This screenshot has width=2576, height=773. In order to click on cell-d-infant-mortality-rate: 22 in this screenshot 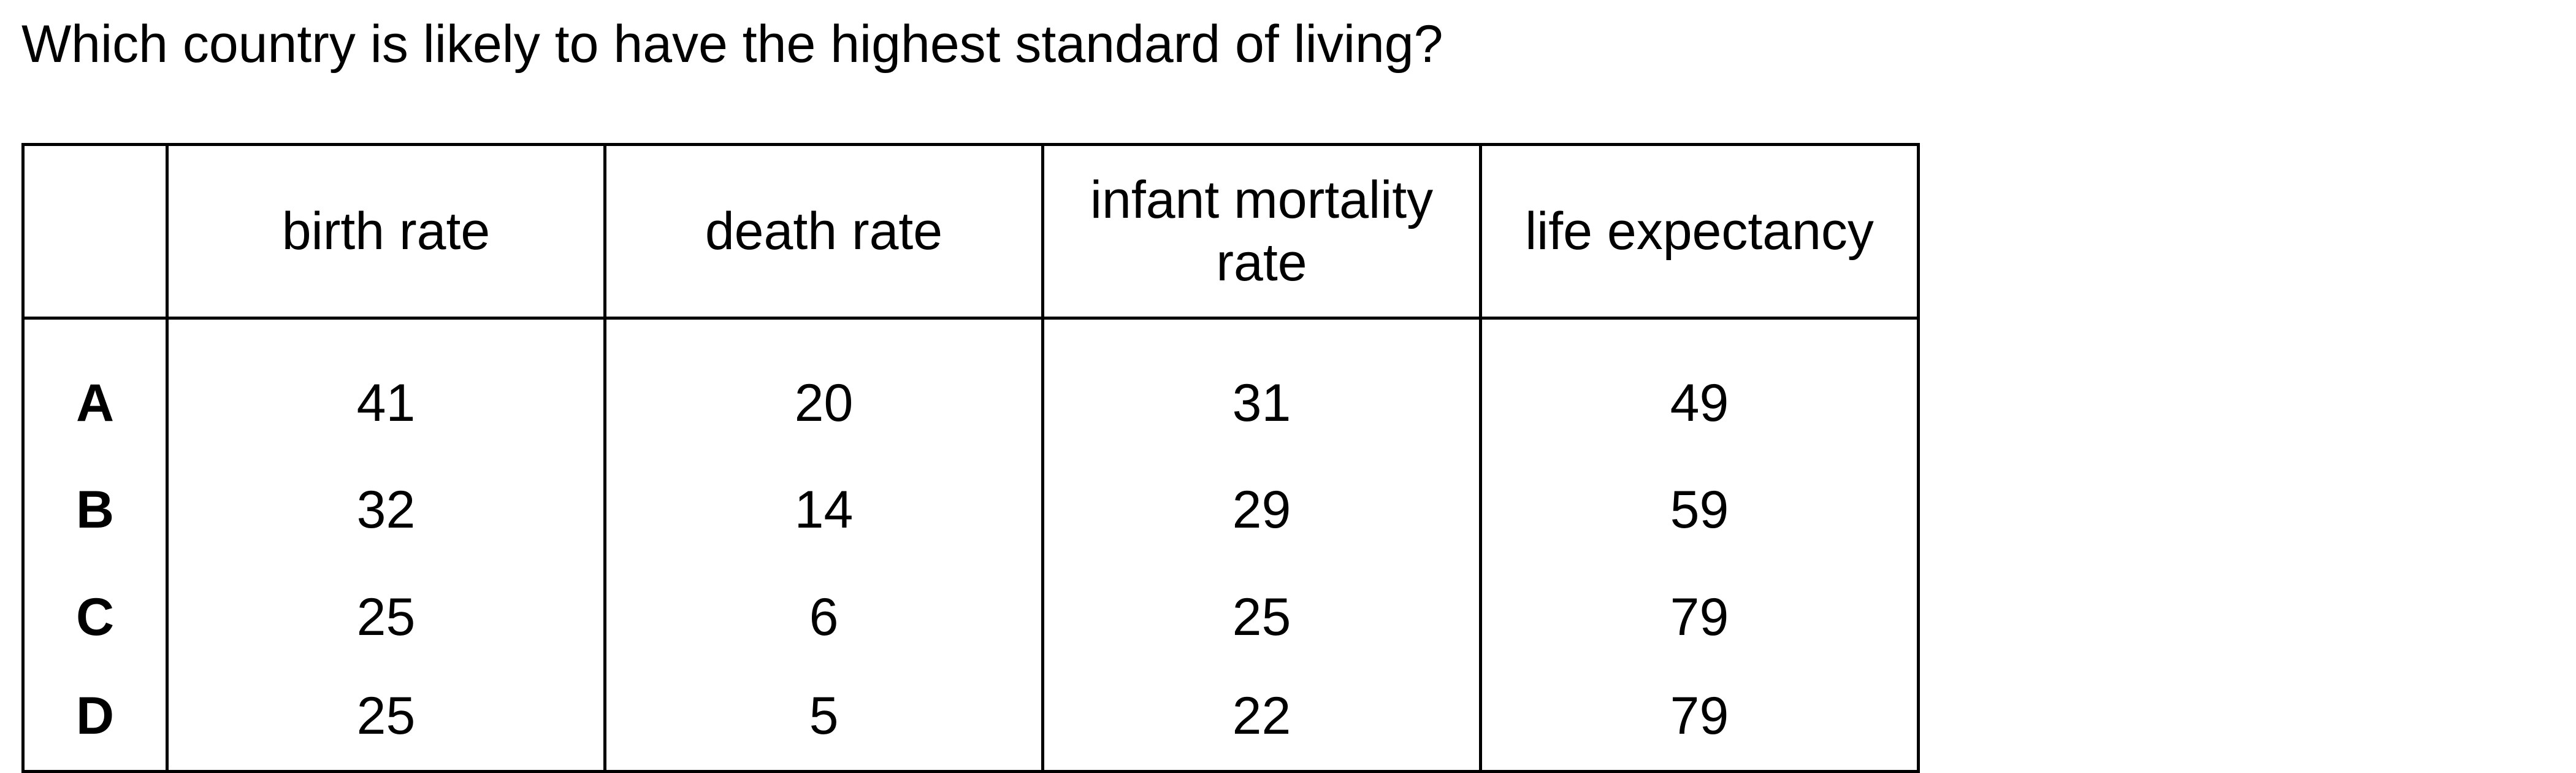, I will do `click(1262, 721)`.